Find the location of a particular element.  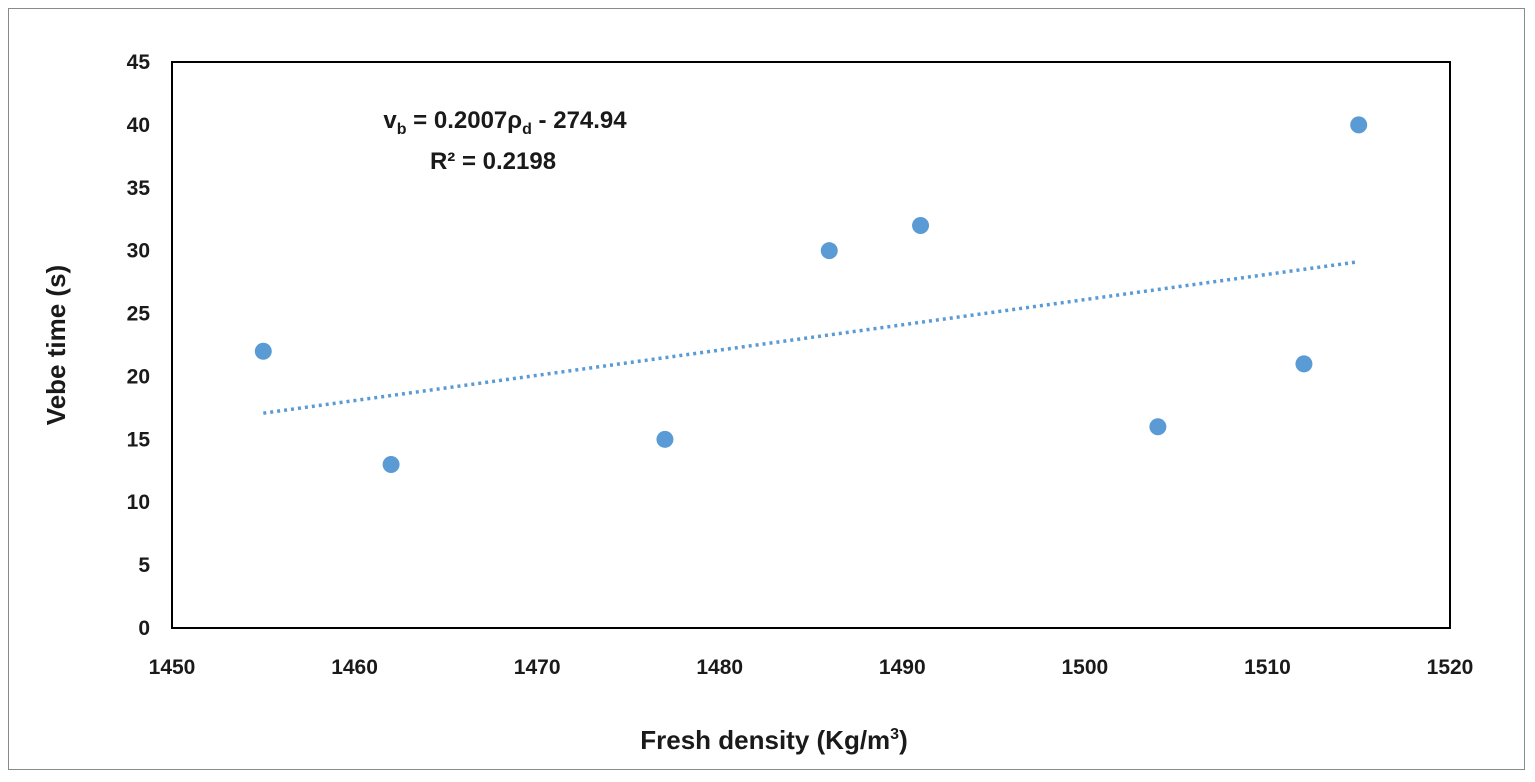

equation-label: vb = 0.2007ρd - 274.94 is located at coordinates (505, 122).